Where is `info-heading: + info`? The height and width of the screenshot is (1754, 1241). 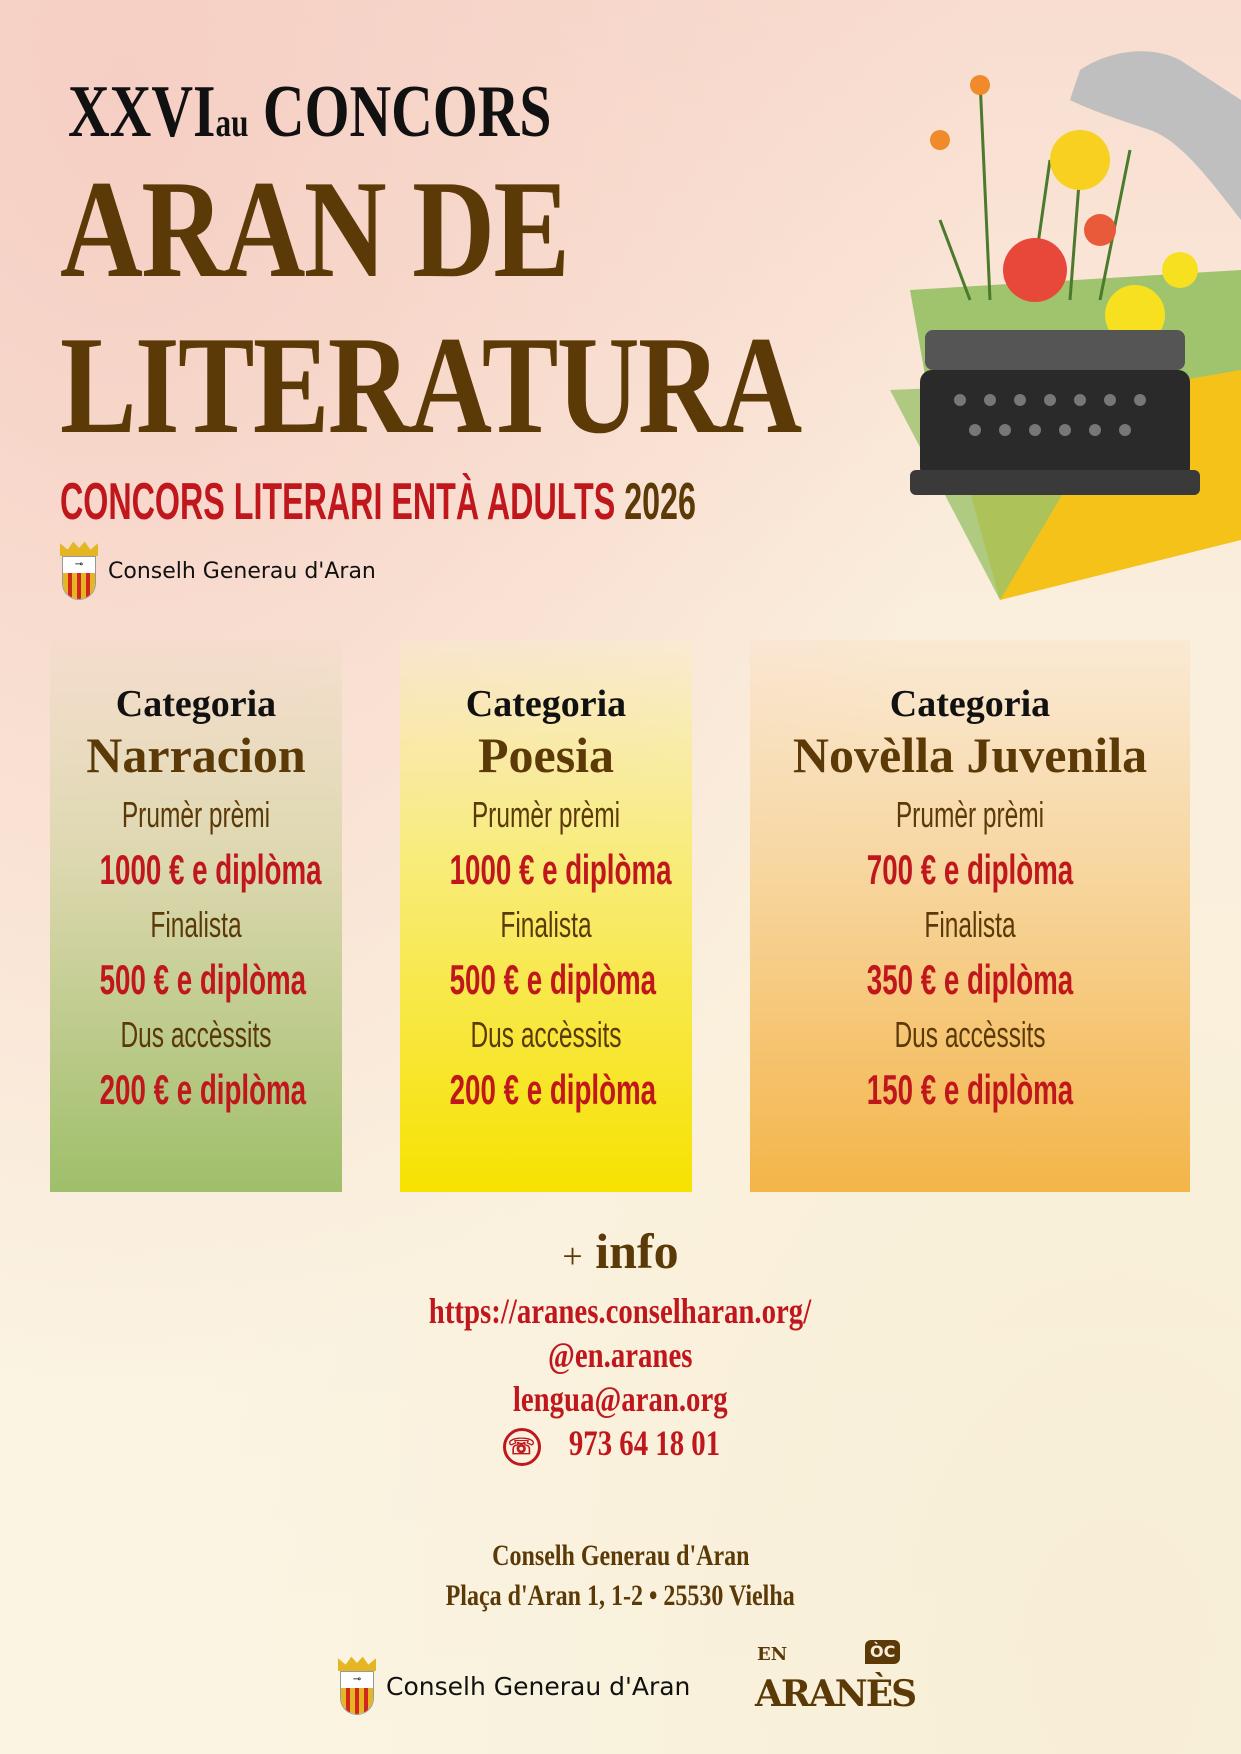 info-heading: + info is located at coordinates (620, 1253).